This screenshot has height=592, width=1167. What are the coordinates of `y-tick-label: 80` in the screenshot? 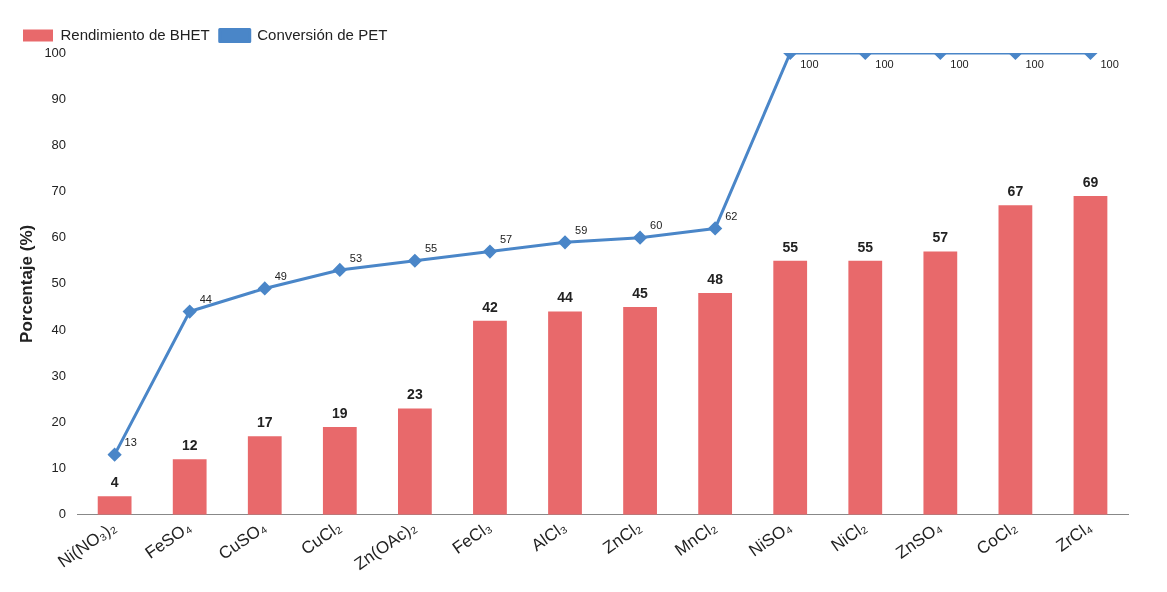 It's located at (59, 144).